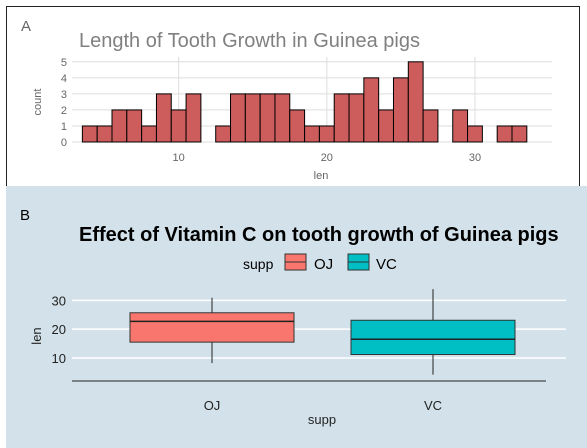  I want to click on box-oj, so click(212, 327).